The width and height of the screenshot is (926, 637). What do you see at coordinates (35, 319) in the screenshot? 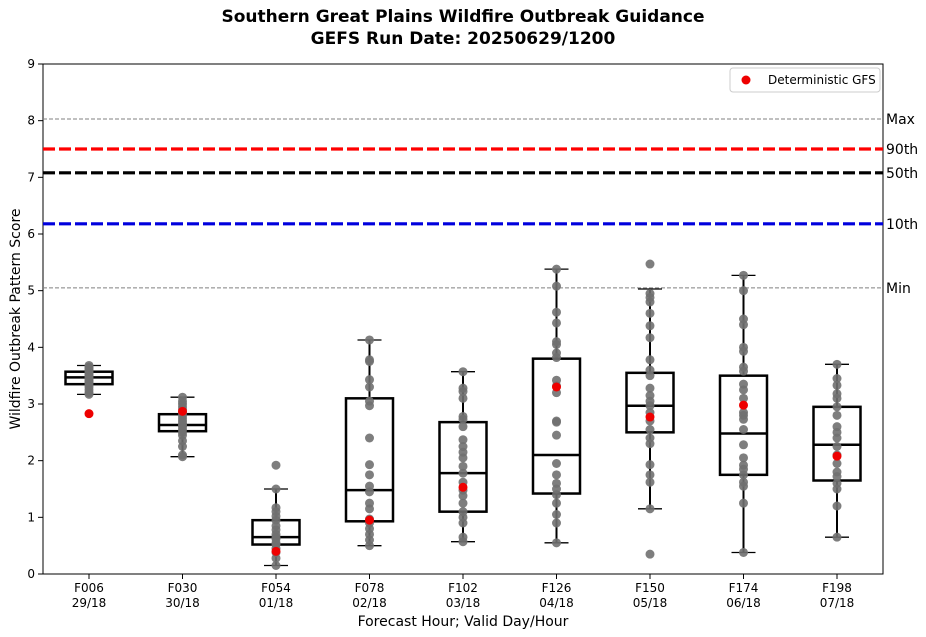
I see `y-axis: 0 1 2 3 4 5 6 7 8 9` at bounding box center [35, 319].